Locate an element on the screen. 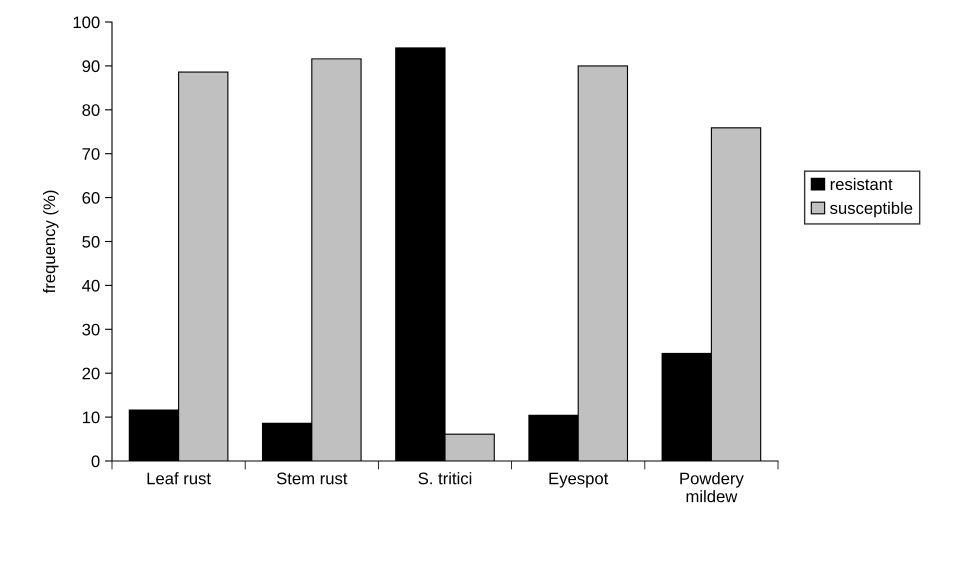  y-tick-label: 50 is located at coordinates (91, 242).